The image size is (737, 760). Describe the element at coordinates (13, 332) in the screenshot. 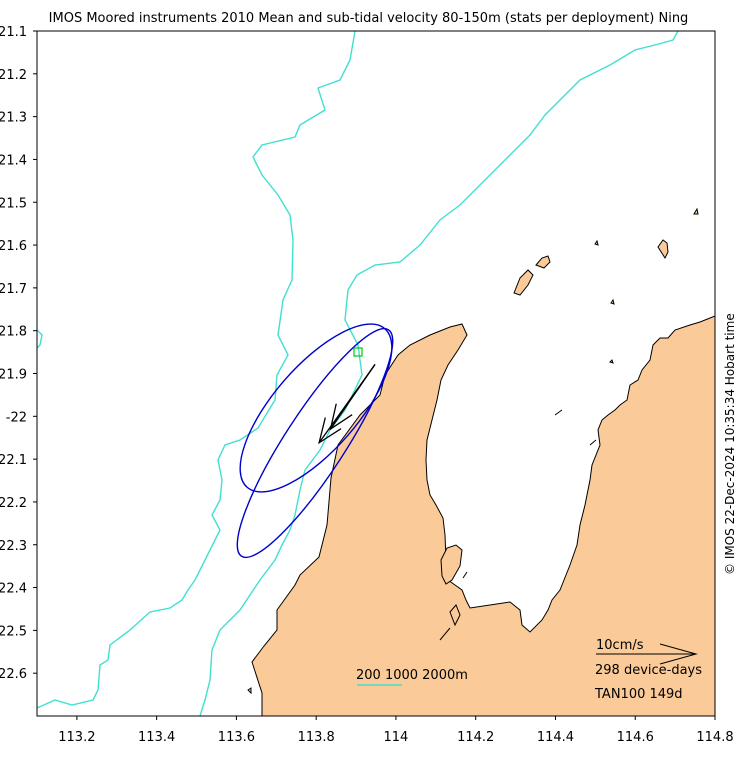

I see `y-tick-label: -21.8` at that location.